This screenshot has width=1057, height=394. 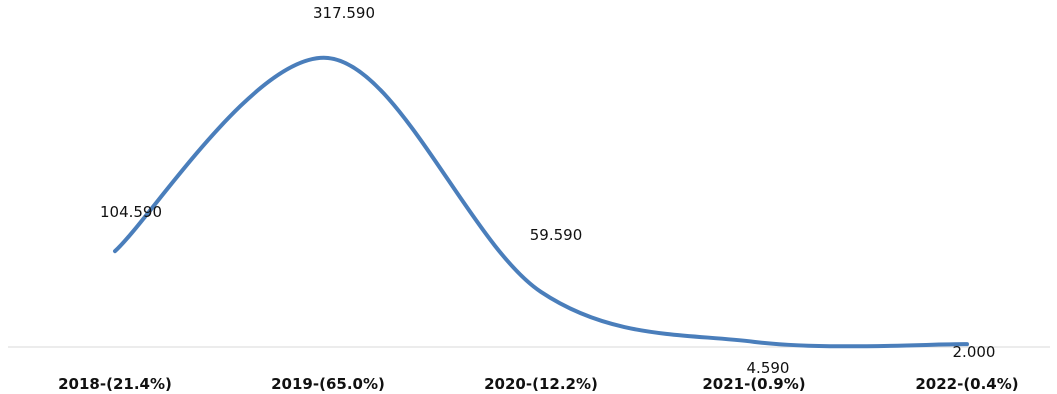 I want to click on x-tick-label: 2019-(65.0%), so click(x=328, y=384).